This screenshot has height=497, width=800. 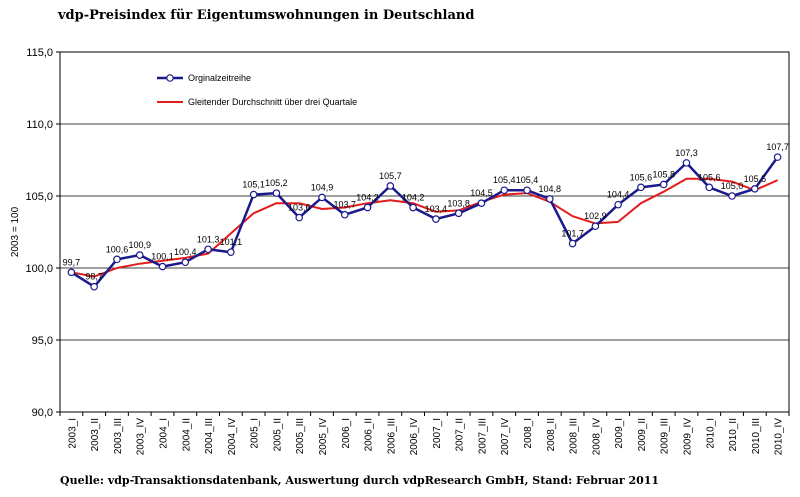 I want to click on x-tick-label: 2004_I, so click(x=164, y=433).